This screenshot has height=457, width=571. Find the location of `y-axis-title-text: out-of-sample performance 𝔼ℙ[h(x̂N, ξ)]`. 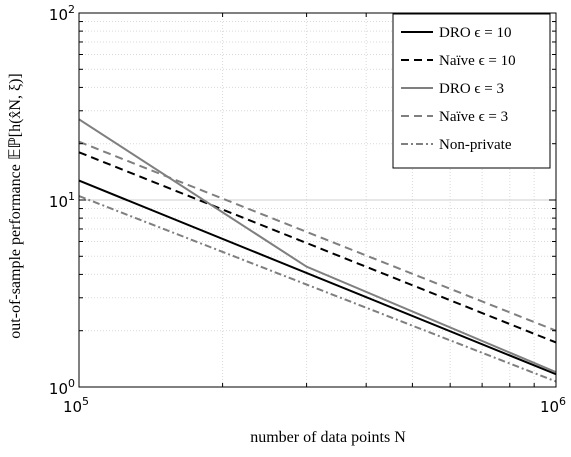

y-axis-title-text: out-of-sample performance 𝔼ℙ[h(x̂N, ξ)] is located at coordinates (15, 205).